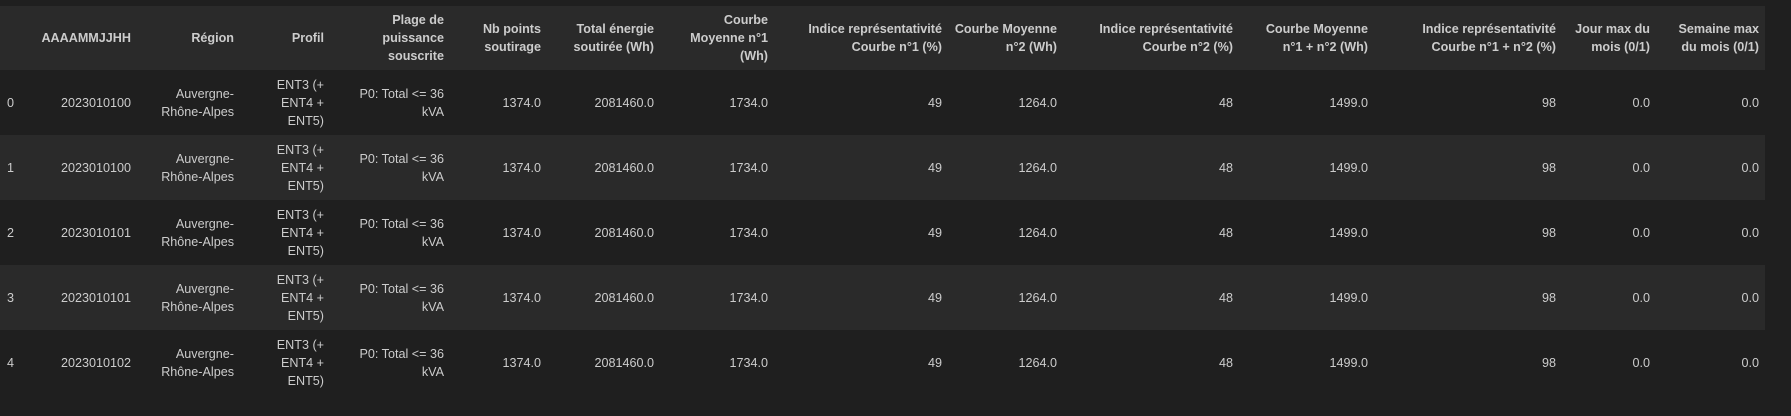  I want to click on row-index: 1, so click(11, 167).